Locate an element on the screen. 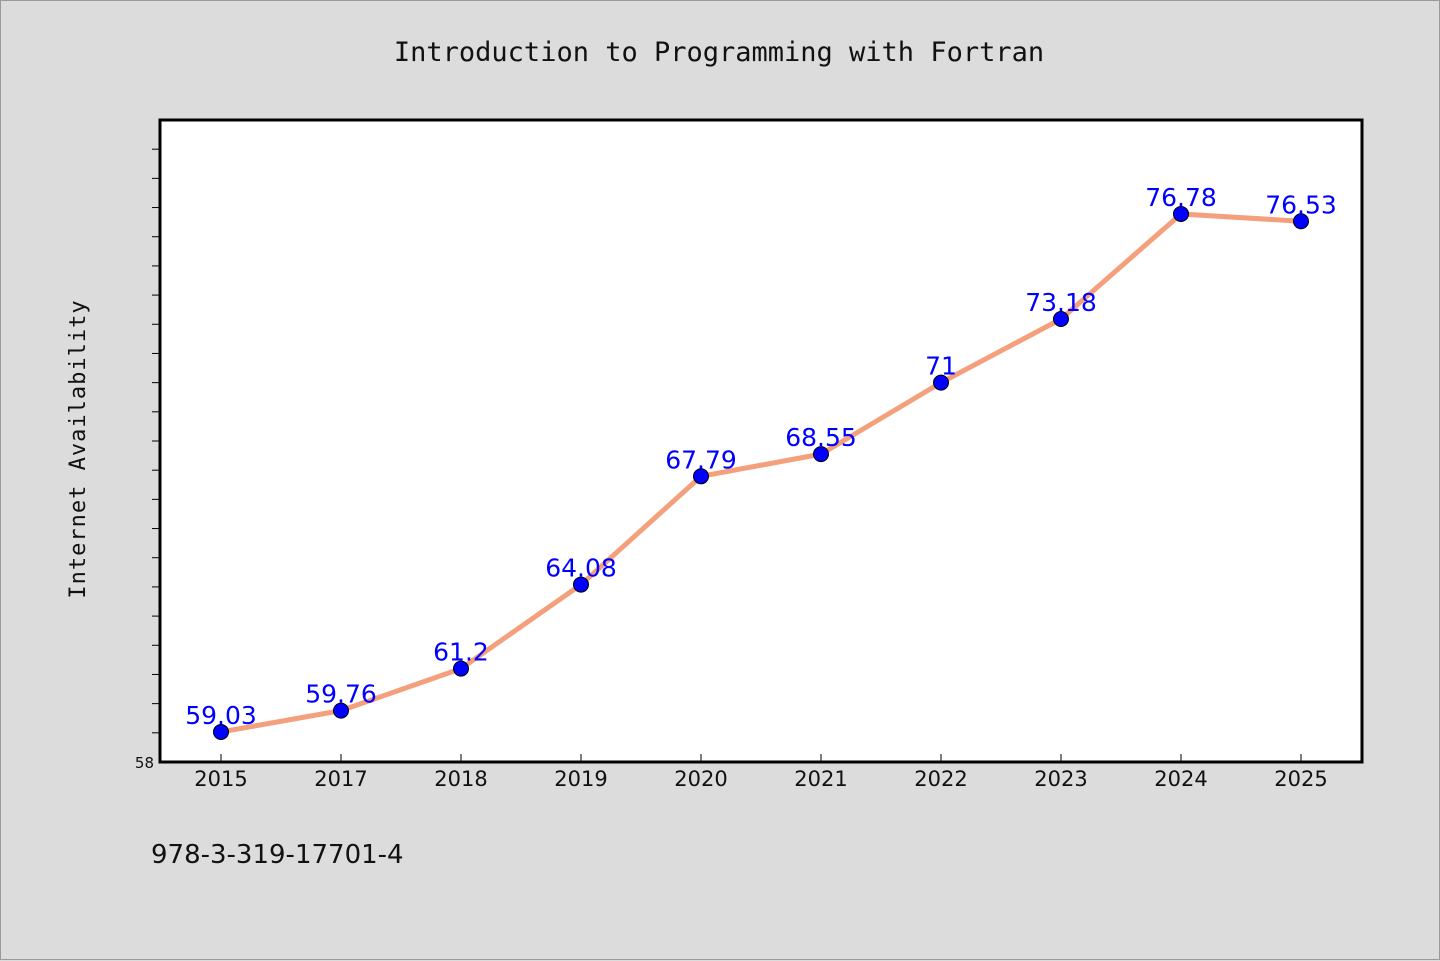 The height and width of the screenshot is (961, 1440). data-label: 61.2 is located at coordinates (461, 652).